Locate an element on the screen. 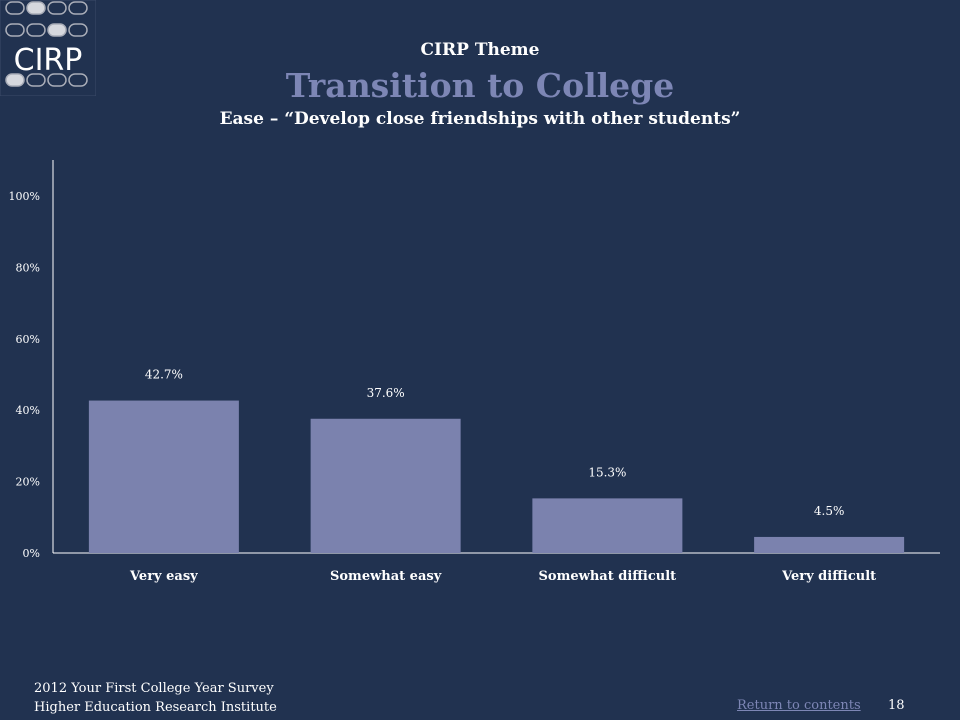 Image resolution: width=960 pixels, height=720 pixels. x-tick-label: Somewhat easy is located at coordinates (386, 576).